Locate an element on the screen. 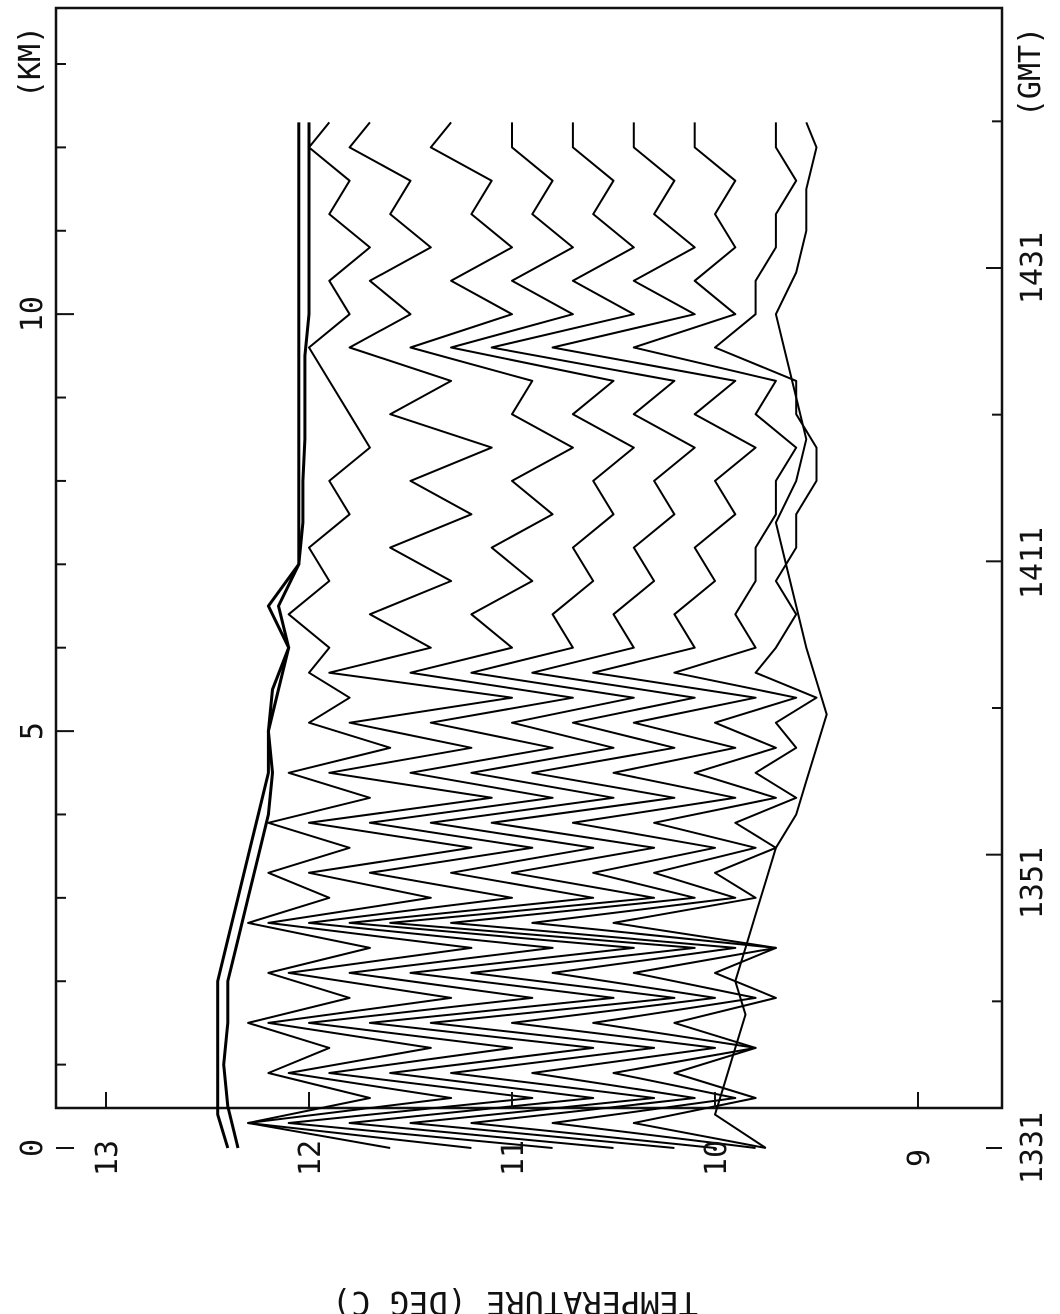  gmt-tick-label: 1431 is located at coordinates (1032, 268).